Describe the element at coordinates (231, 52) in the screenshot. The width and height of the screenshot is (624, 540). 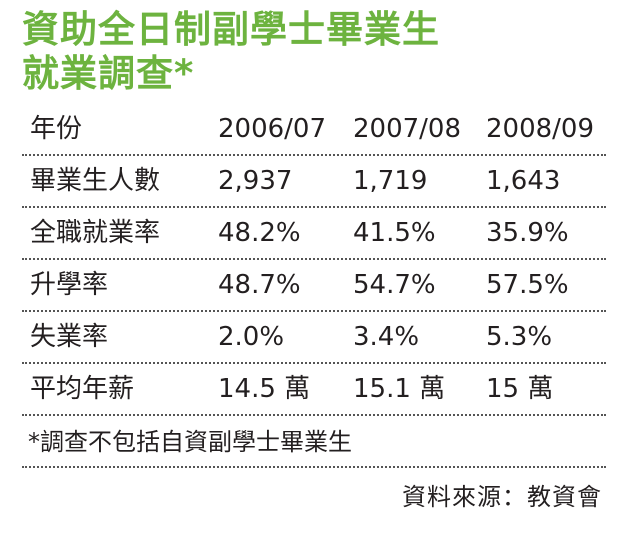
I see `chart-title: 資助全日制副學士畢業生 就業調查*` at that location.